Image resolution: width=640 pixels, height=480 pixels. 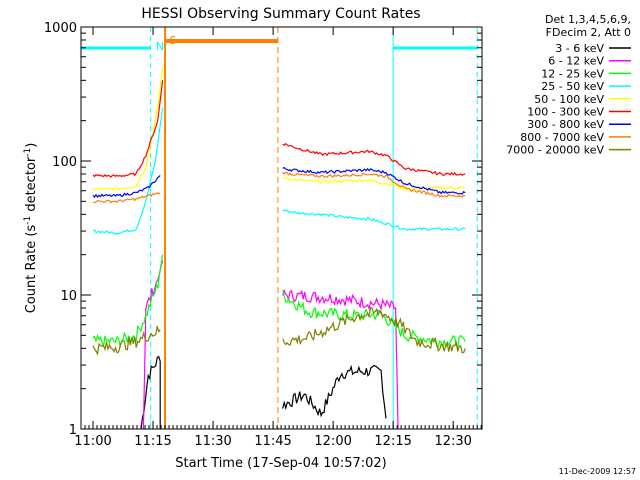 What do you see at coordinates (31, 186) in the screenshot?
I see `y-axis-label-part2: detector` at bounding box center [31, 186].